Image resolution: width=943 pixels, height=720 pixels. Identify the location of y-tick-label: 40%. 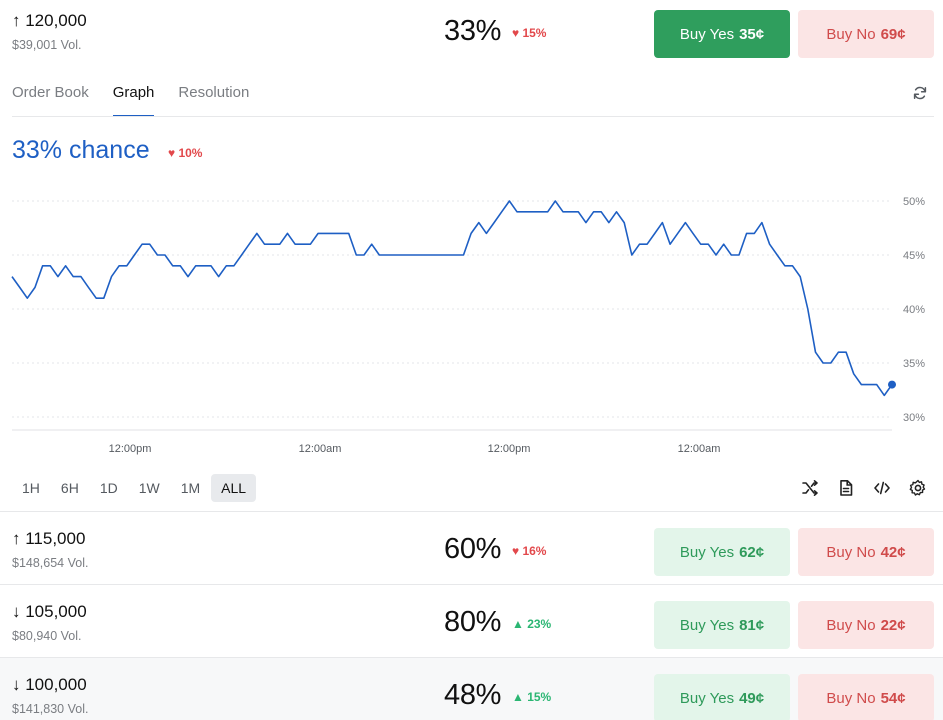
(914, 310).